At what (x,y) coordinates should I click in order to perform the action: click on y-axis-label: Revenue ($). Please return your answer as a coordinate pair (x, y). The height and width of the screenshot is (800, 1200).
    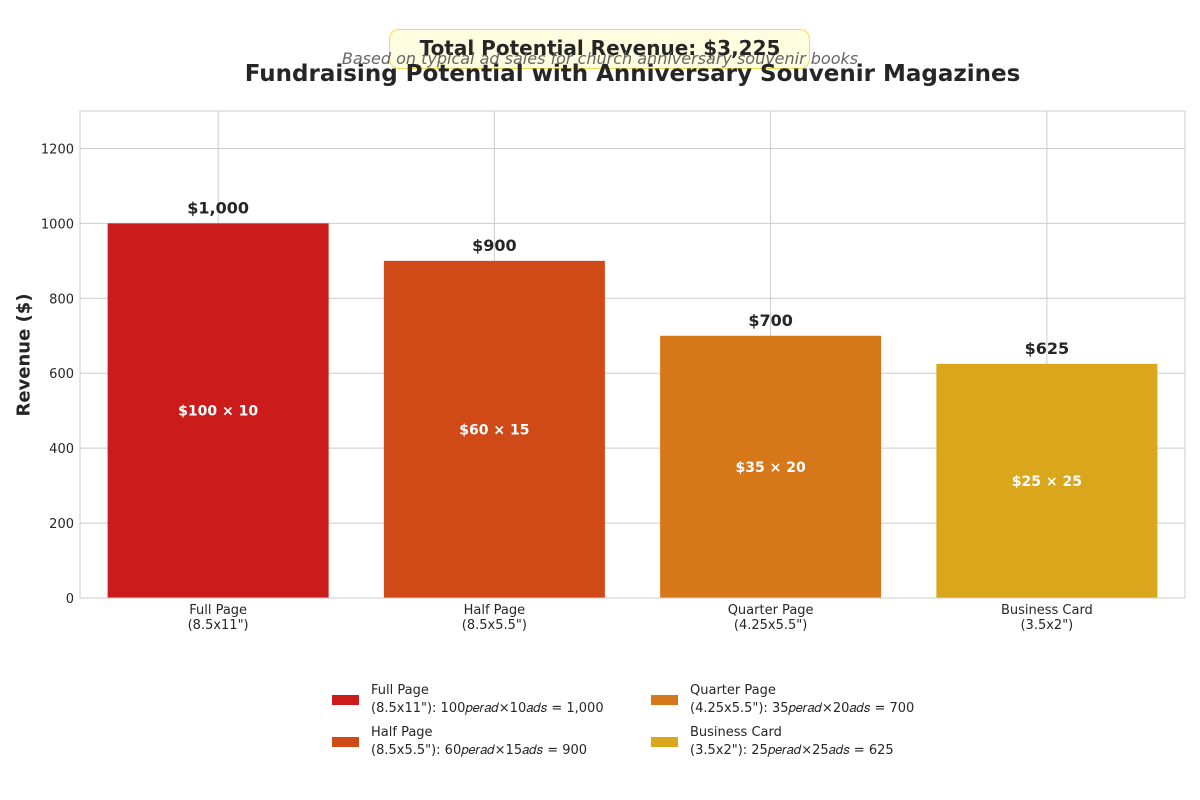
    Looking at the image, I should click on (24, 355).